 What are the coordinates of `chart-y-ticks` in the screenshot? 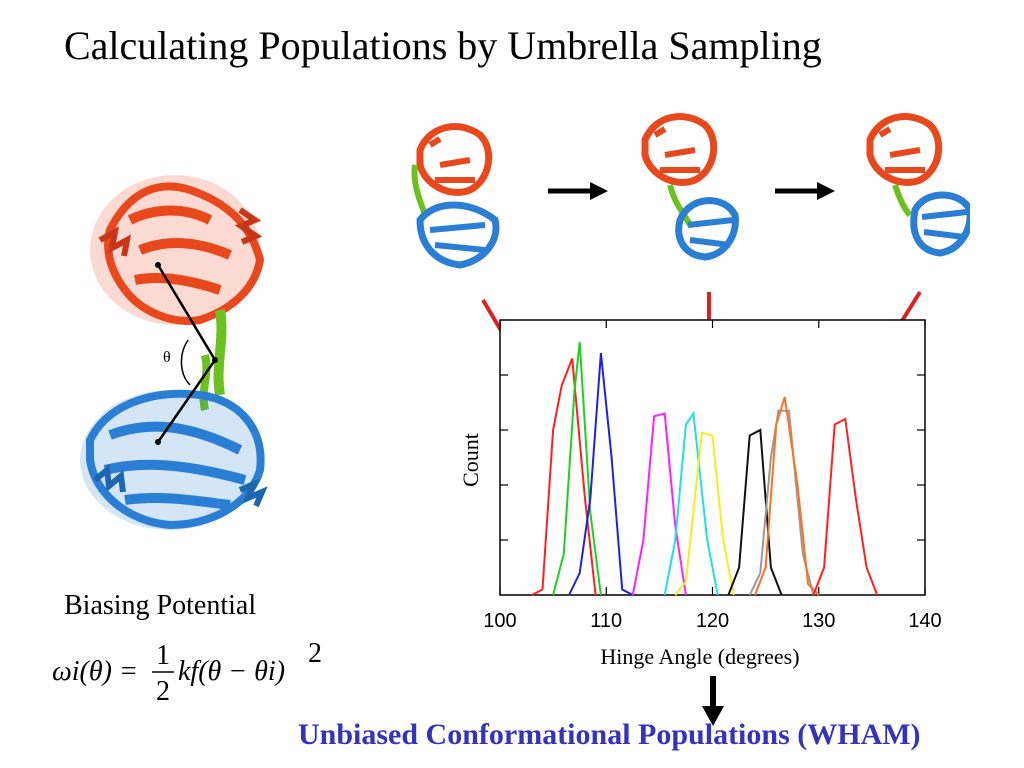 It's located at (712, 457).